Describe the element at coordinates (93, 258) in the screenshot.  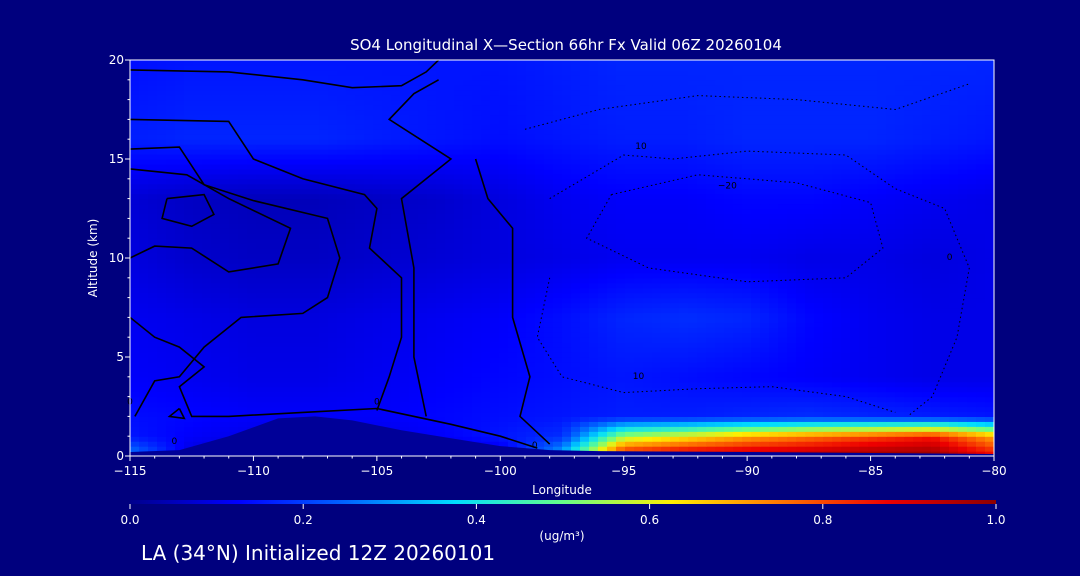
I see `y-axis-label: Altitude (km)` at that location.